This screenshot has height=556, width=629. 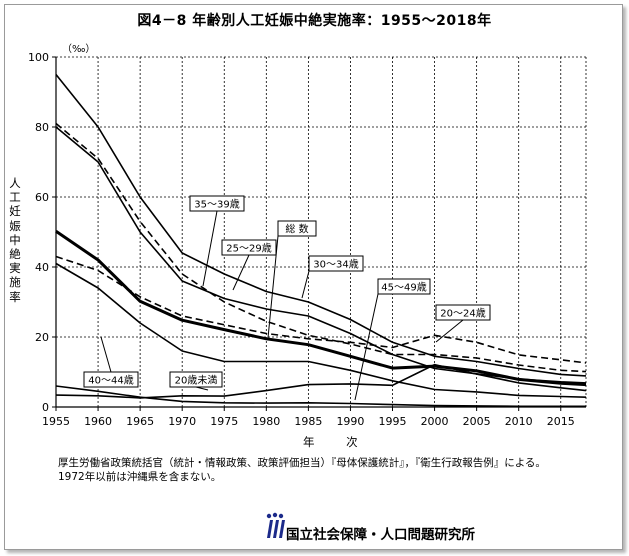 What do you see at coordinates (275, 525) in the screenshot?
I see `ipss-logo-icon` at bounding box center [275, 525].